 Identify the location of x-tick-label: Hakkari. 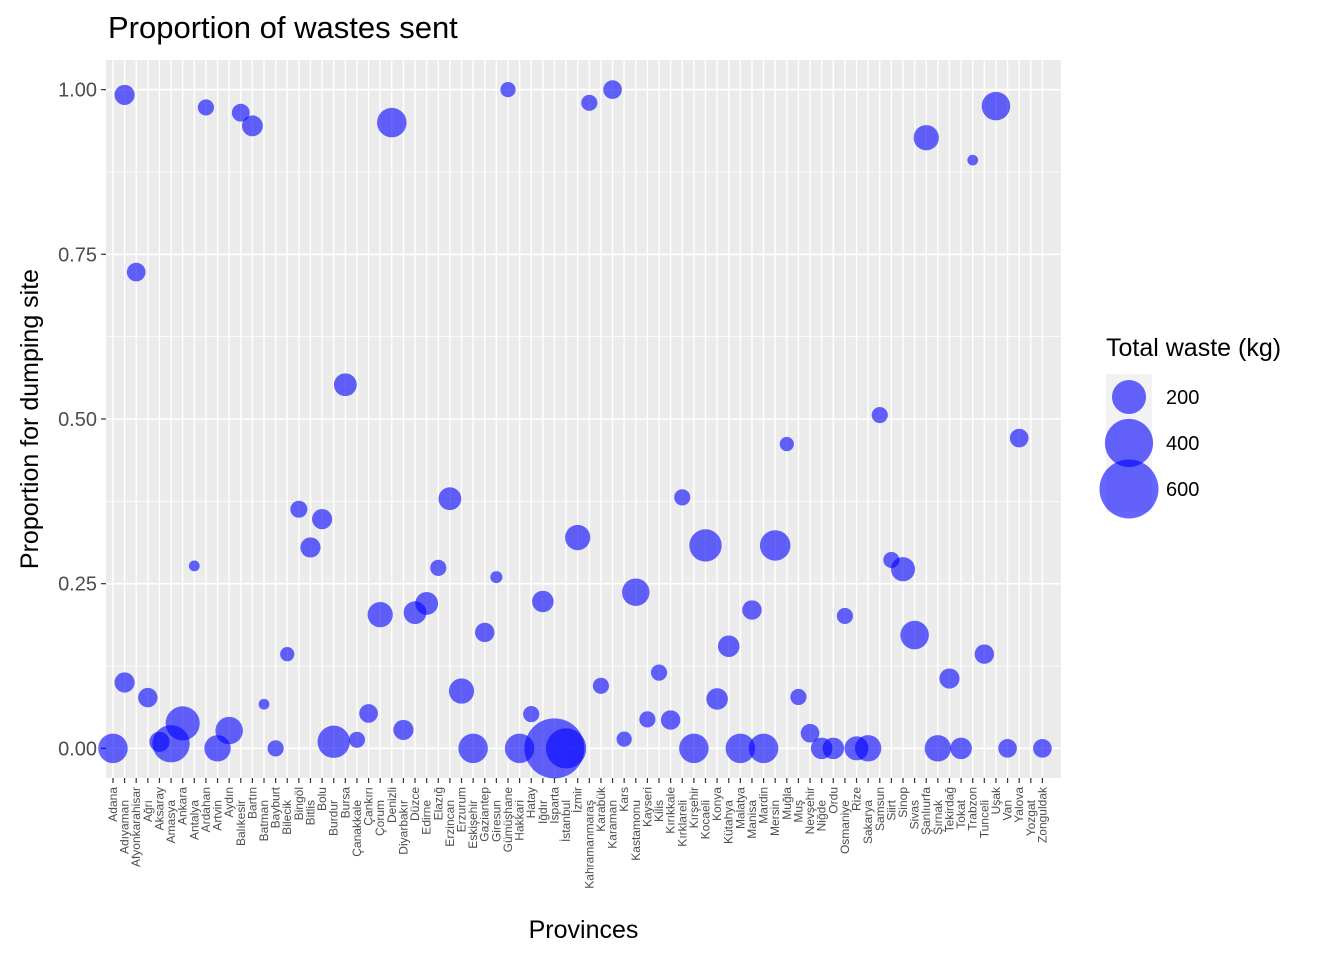
(520, 820).